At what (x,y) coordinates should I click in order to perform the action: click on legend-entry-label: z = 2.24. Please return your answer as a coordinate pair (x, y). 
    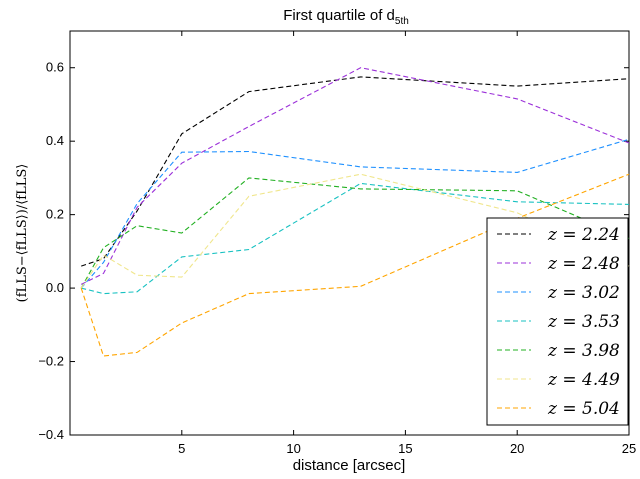
    Looking at the image, I should click on (583, 235).